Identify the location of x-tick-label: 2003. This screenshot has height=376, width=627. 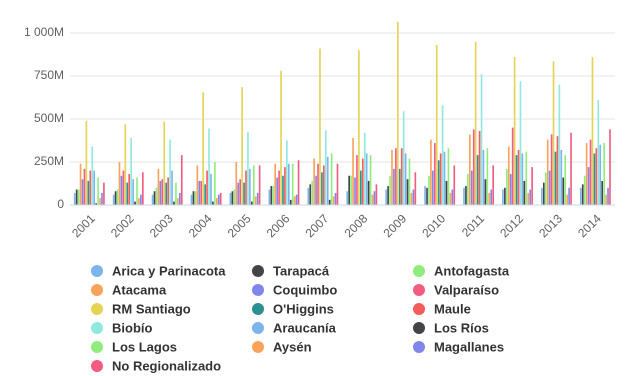
(161, 225).